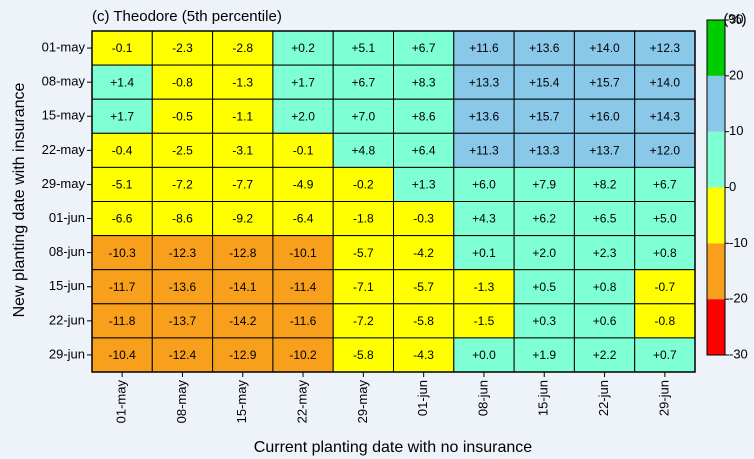 This screenshot has width=754, height=459. I want to click on colorbar-tick-label: -20, so click(738, 298).